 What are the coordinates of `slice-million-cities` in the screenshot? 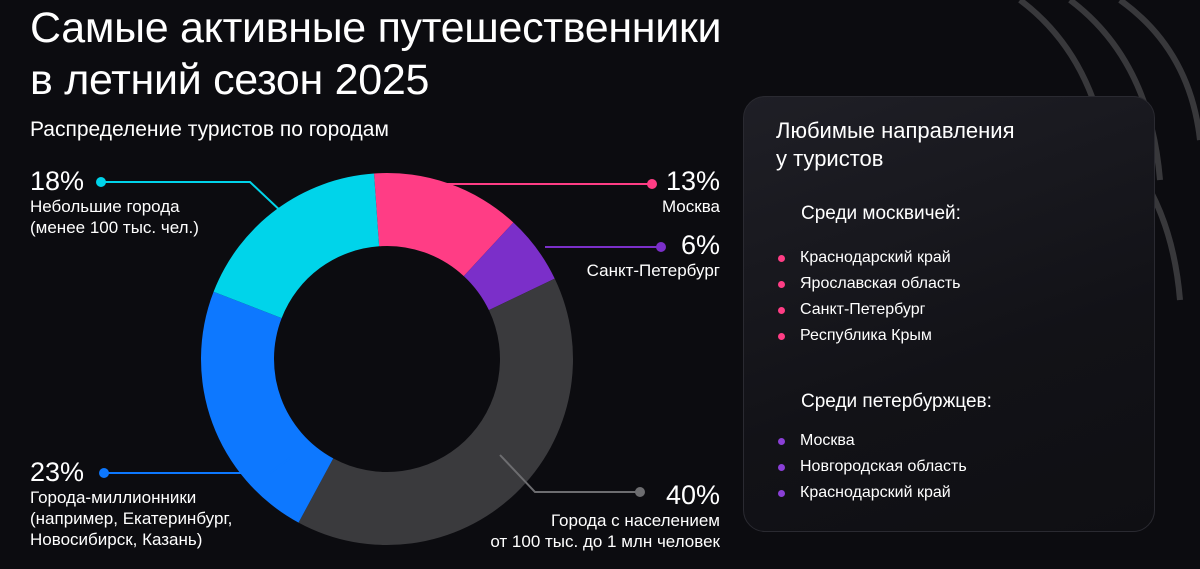 It's located at (267, 407).